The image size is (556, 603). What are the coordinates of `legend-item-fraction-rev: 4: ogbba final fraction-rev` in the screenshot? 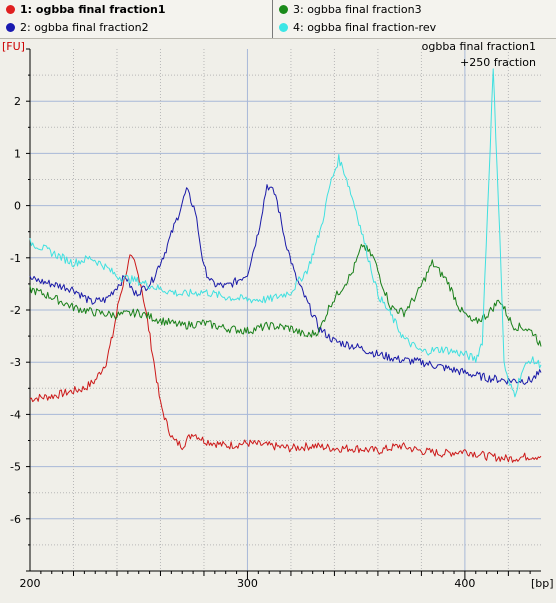 It's located at (354, 28).